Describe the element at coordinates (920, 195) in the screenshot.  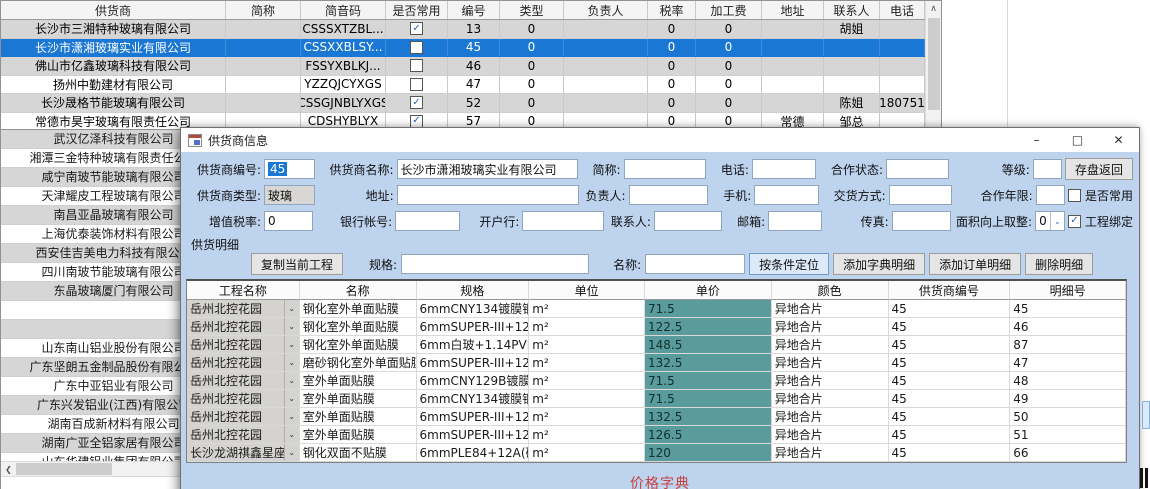
I see `delivery-input` at that location.